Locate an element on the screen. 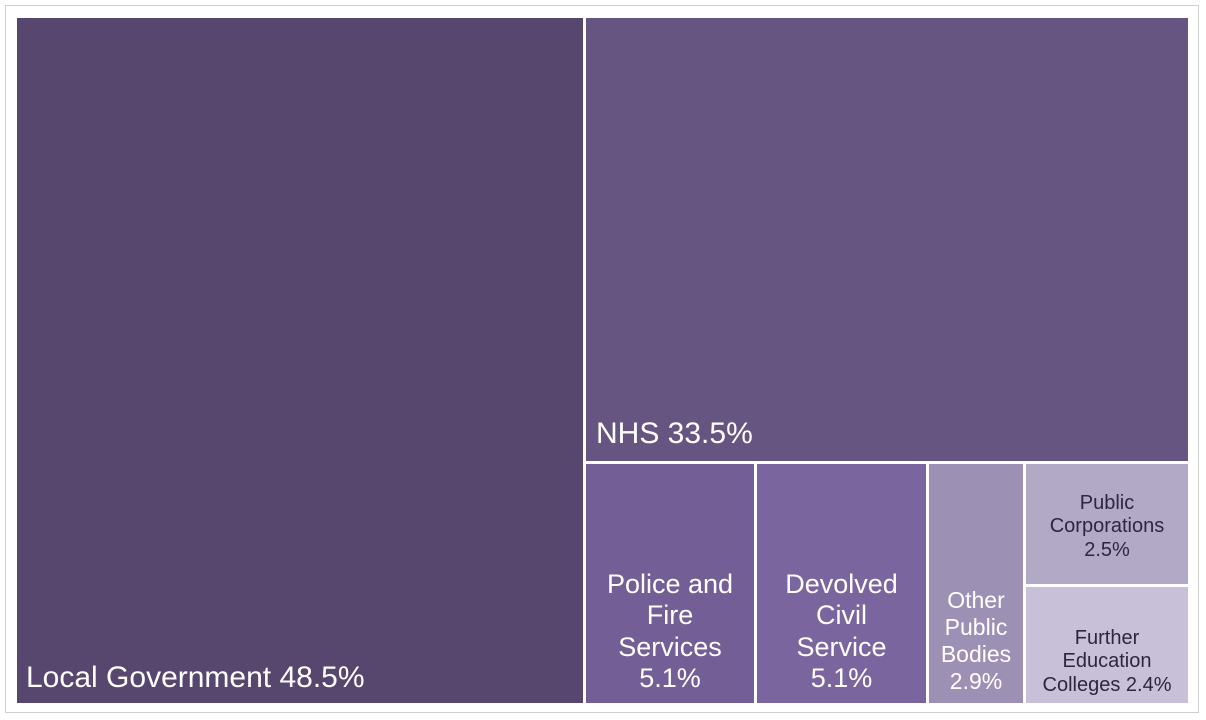 The image size is (1206, 720). label-devolved-line2: Civil is located at coordinates (841, 615).